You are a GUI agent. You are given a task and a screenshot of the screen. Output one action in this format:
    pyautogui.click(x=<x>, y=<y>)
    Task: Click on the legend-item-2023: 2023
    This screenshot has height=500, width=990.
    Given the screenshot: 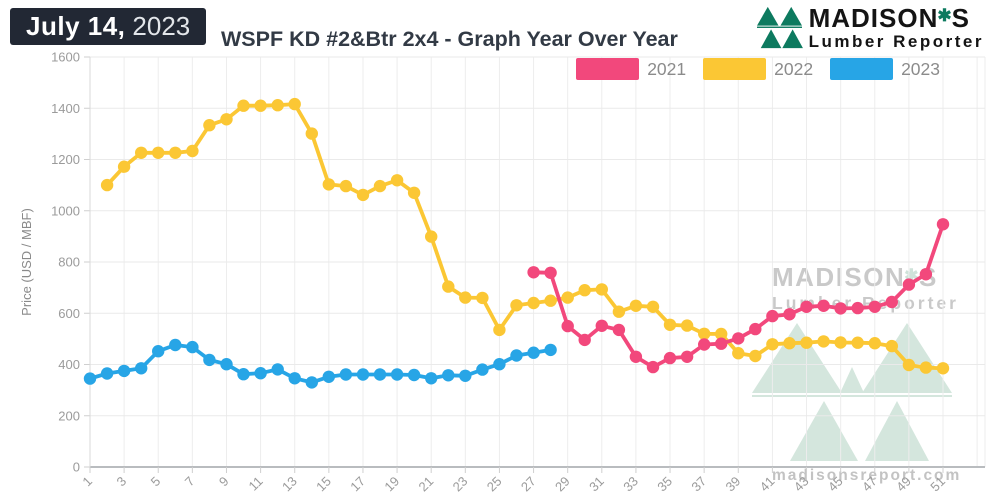 What is the action you would take?
    pyautogui.click(x=885, y=69)
    